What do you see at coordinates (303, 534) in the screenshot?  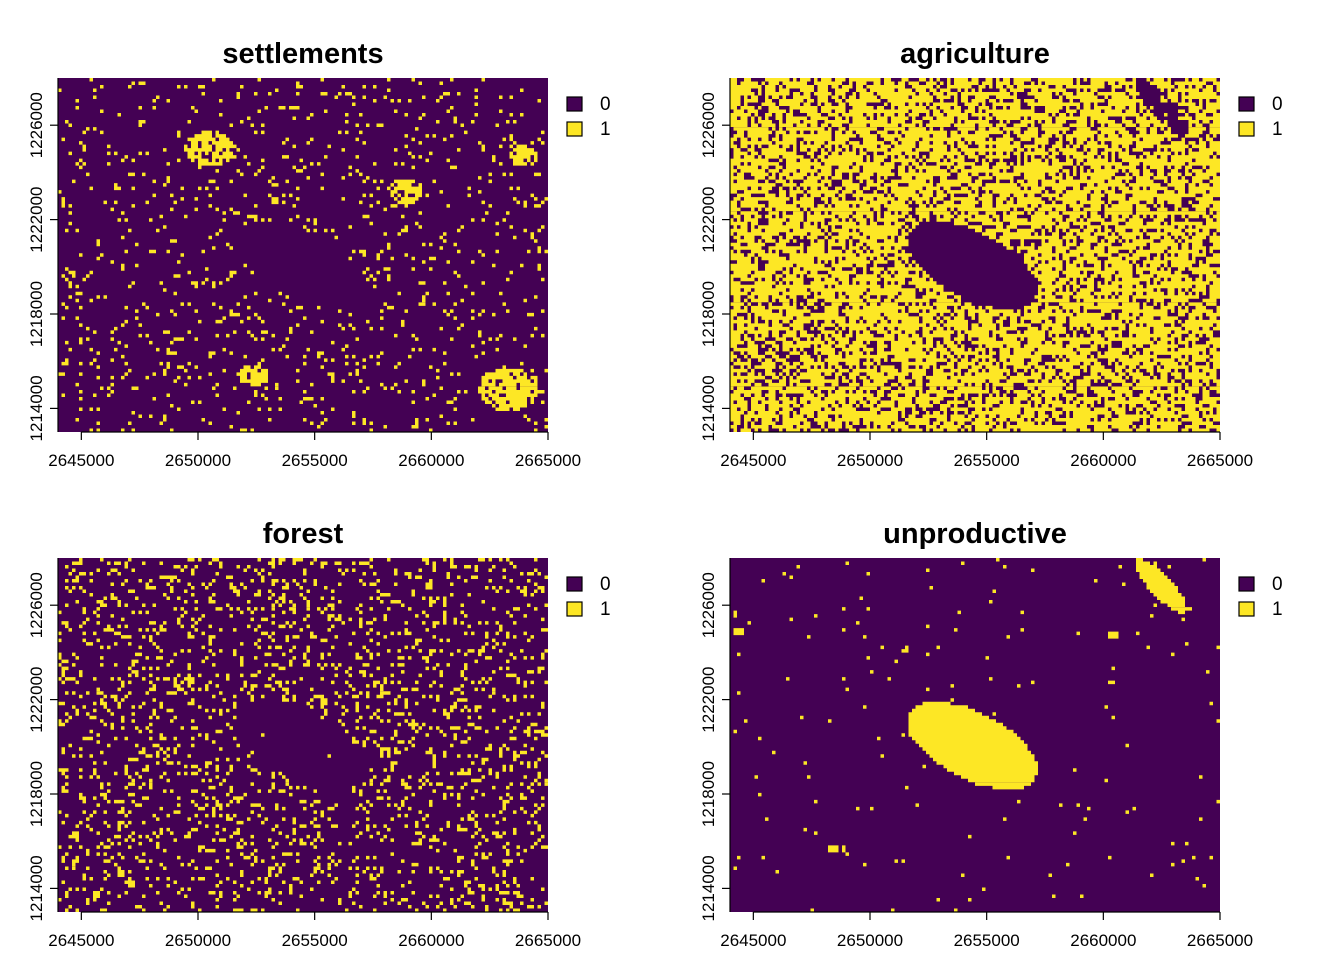 I see `panel-title-forest: forest` at bounding box center [303, 534].